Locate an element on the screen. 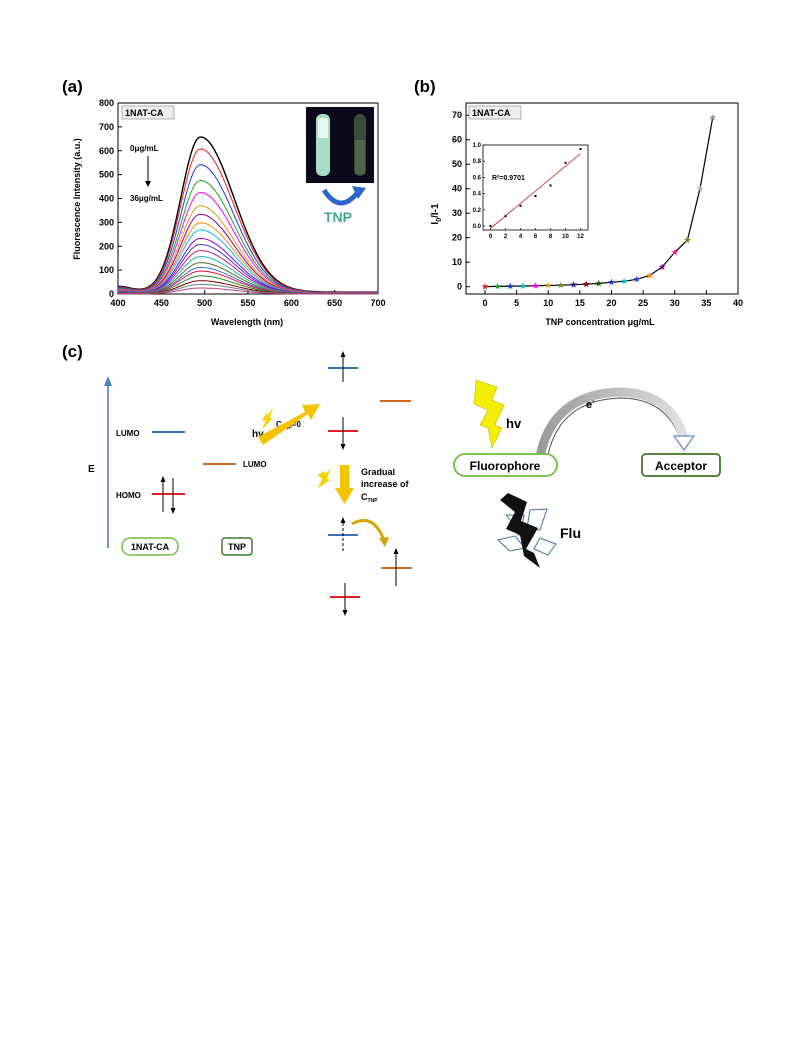 This screenshot has width=793, height=1057. electron-minus: - is located at coordinates (593, 401).